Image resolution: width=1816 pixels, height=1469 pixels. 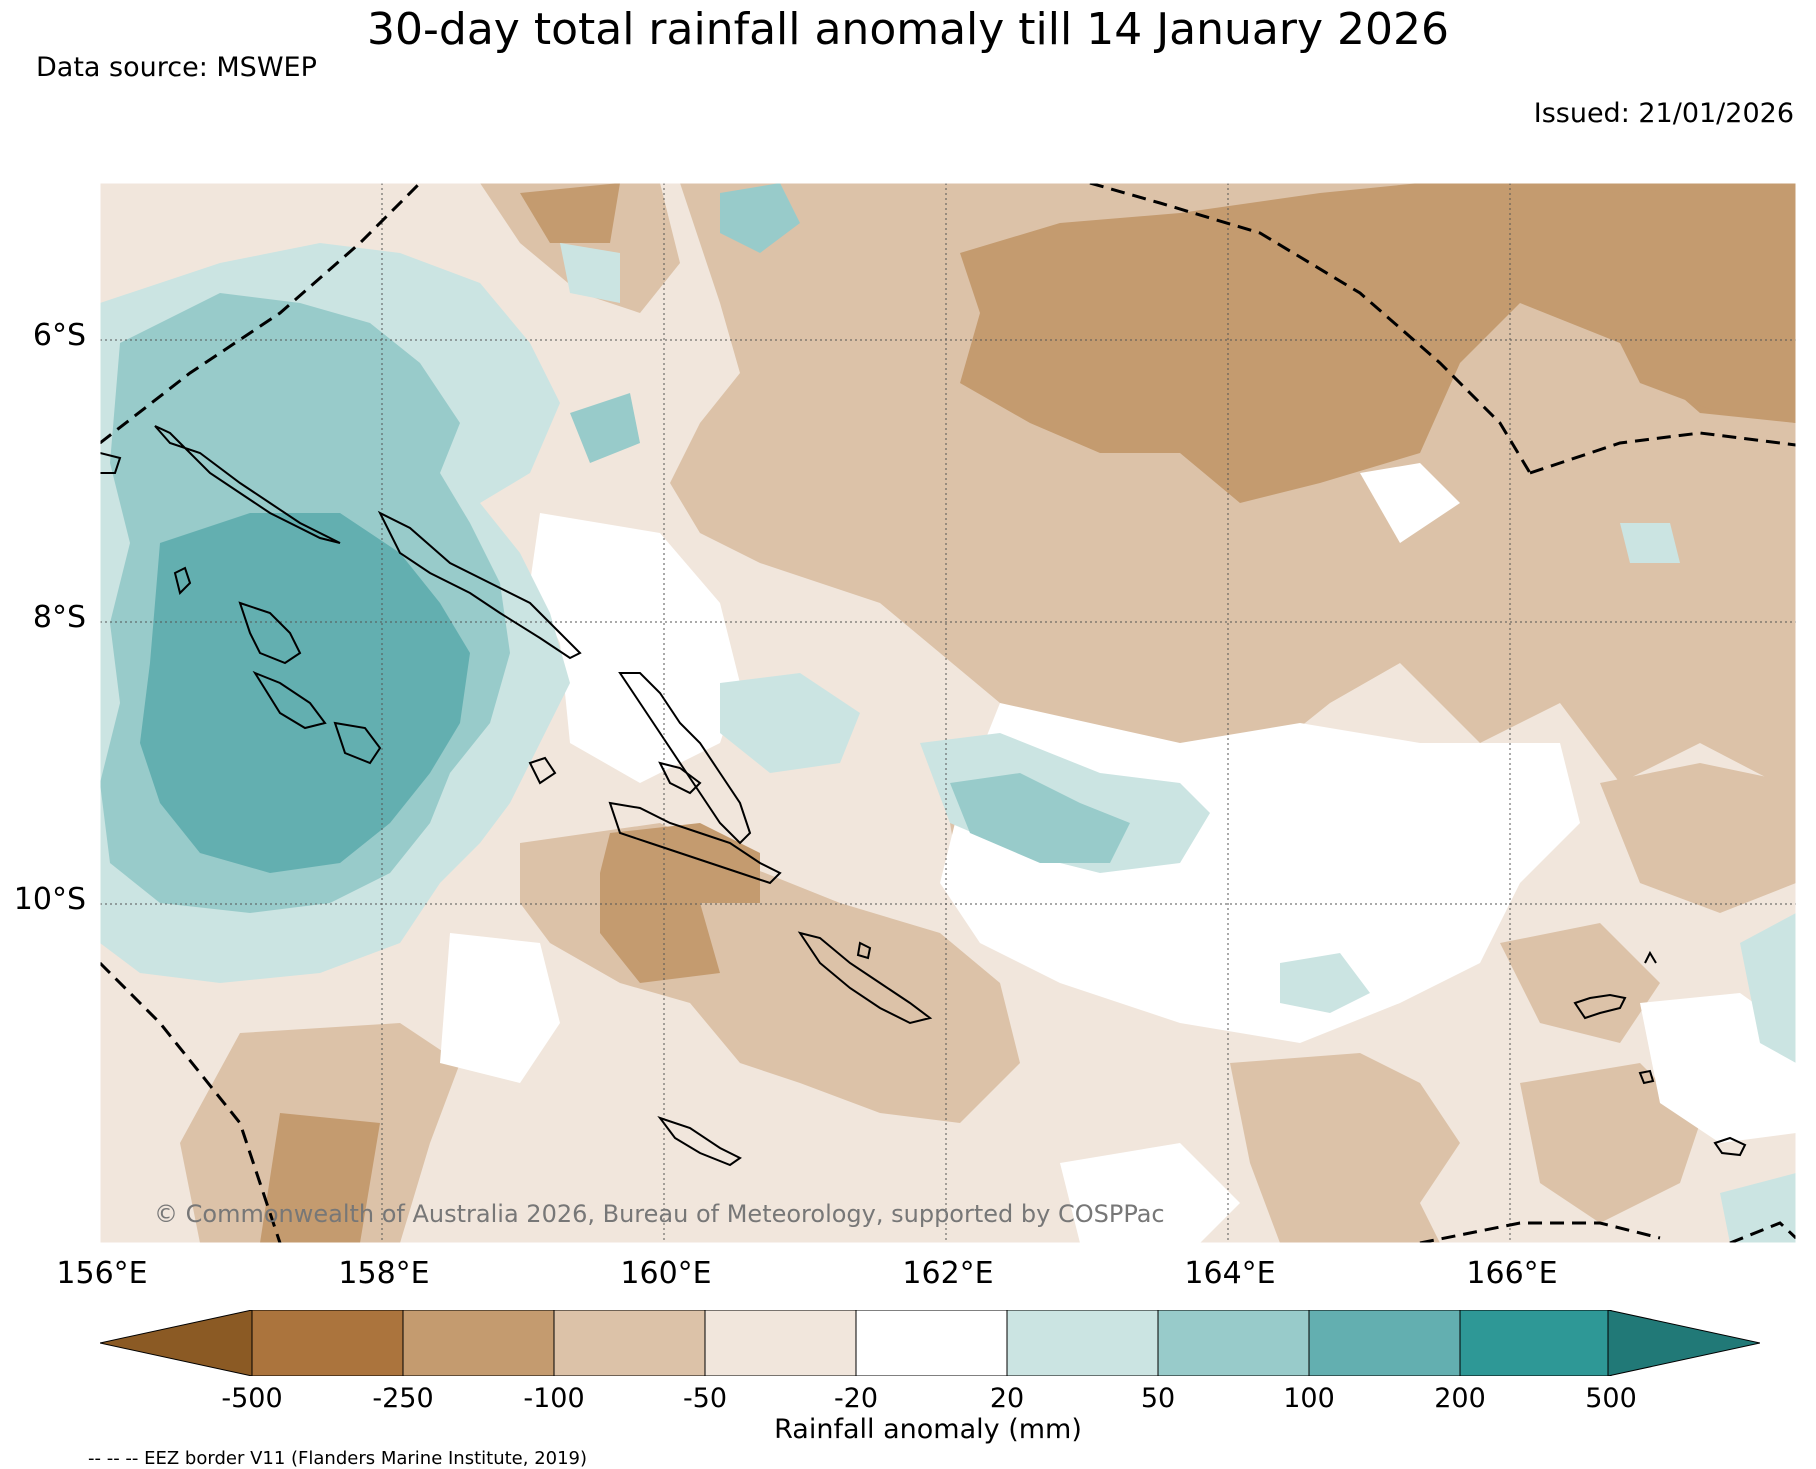 What do you see at coordinates (554, 1398) in the screenshot?
I see `colorbar-tick: -100` at bounding box center [554, 1398].